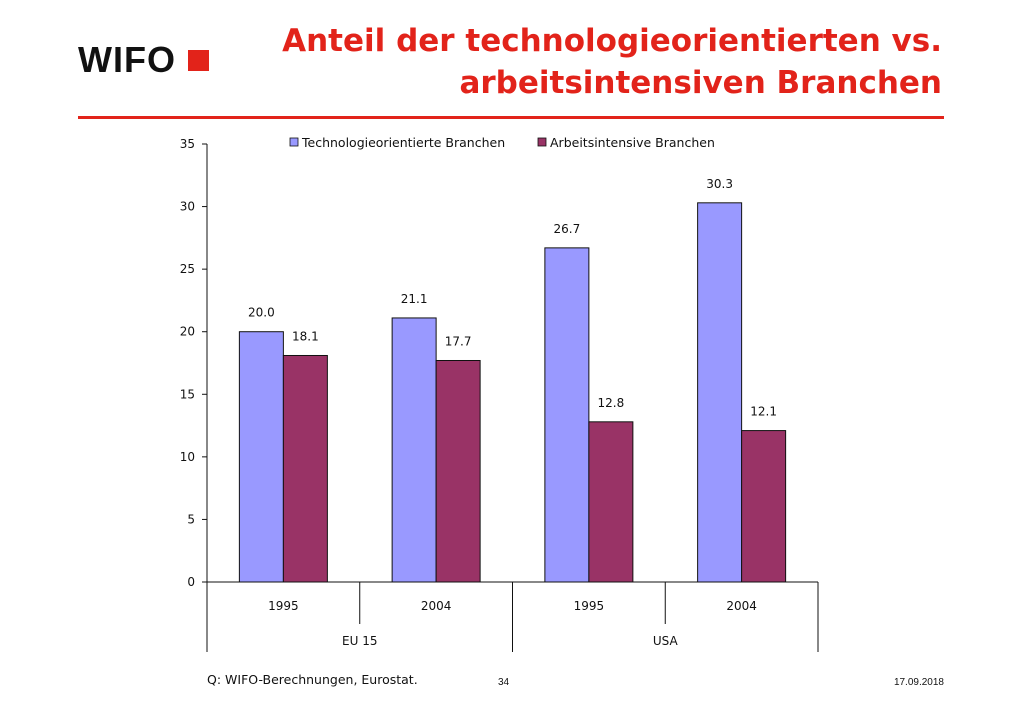 The height and width of the screenshot is (709, 1024). What do you see at coordinates (187, 332) in the screenshot?
I see `y-tick-label: 20` at bounding box center [187, 332].